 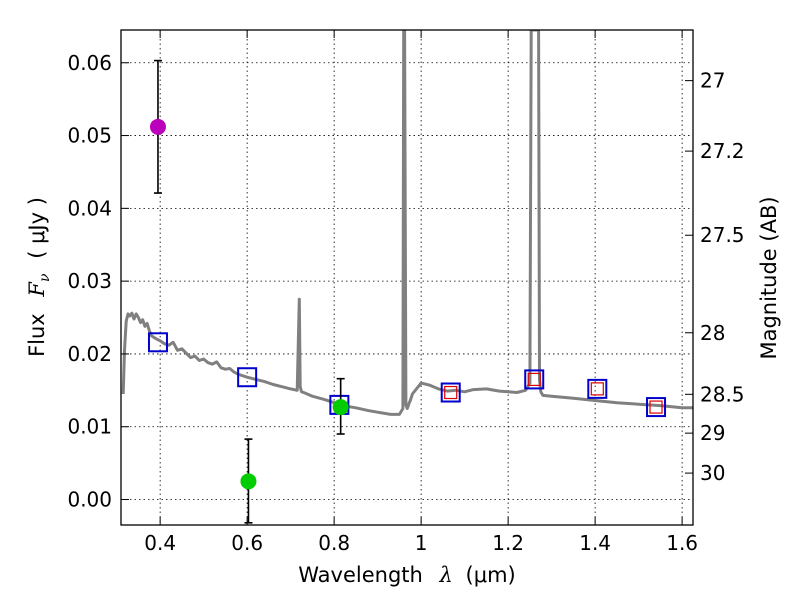 I want to click on y-tick-label: 0.06, so click(x=89, y=63).